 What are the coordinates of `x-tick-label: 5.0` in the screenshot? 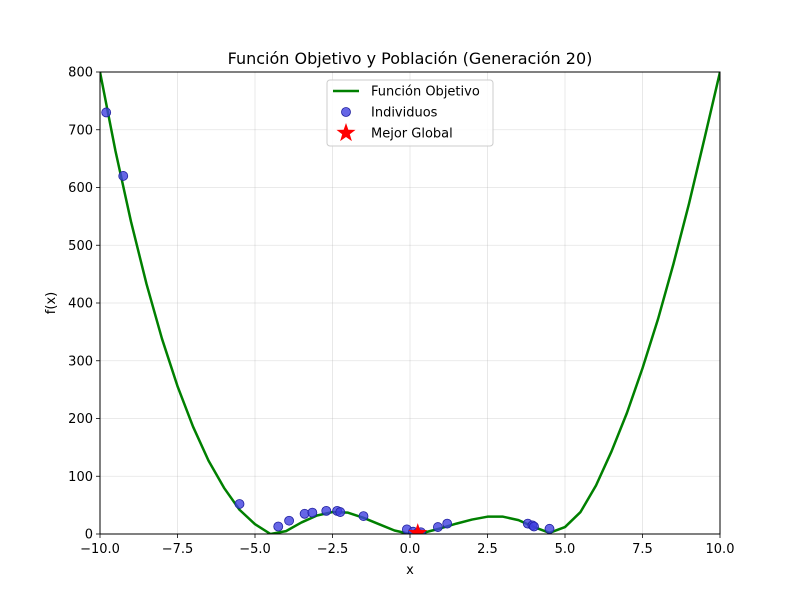 It's located at (565, 549).